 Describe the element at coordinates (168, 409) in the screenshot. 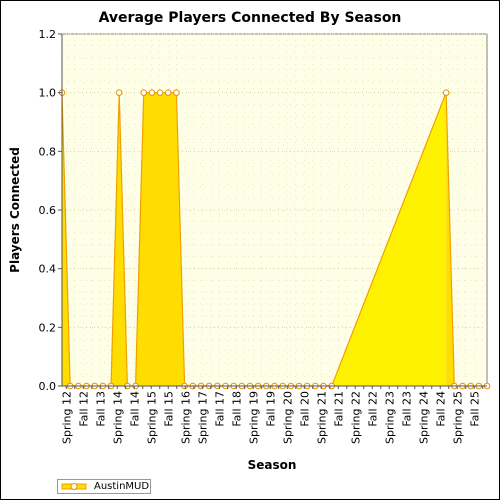

I see `x-tick-label: Fall 15` at that location.